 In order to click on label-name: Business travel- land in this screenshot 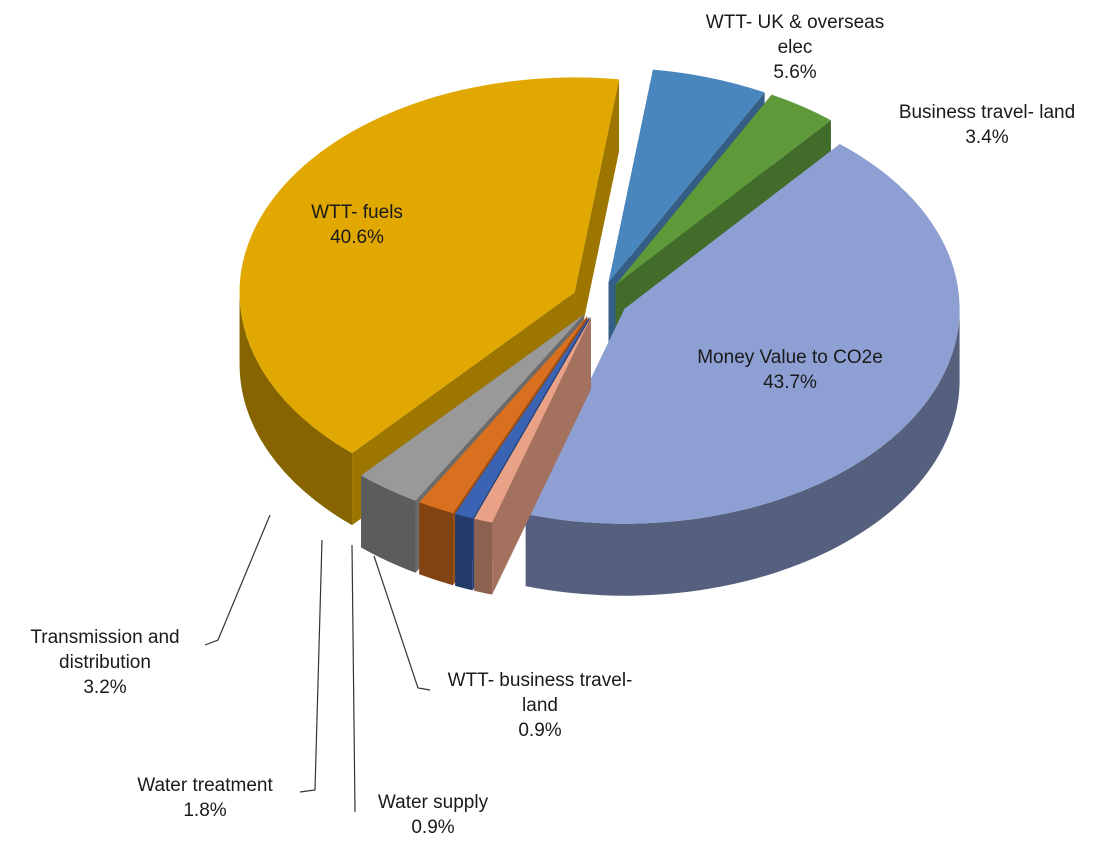, I will do `click(987, 112)`.